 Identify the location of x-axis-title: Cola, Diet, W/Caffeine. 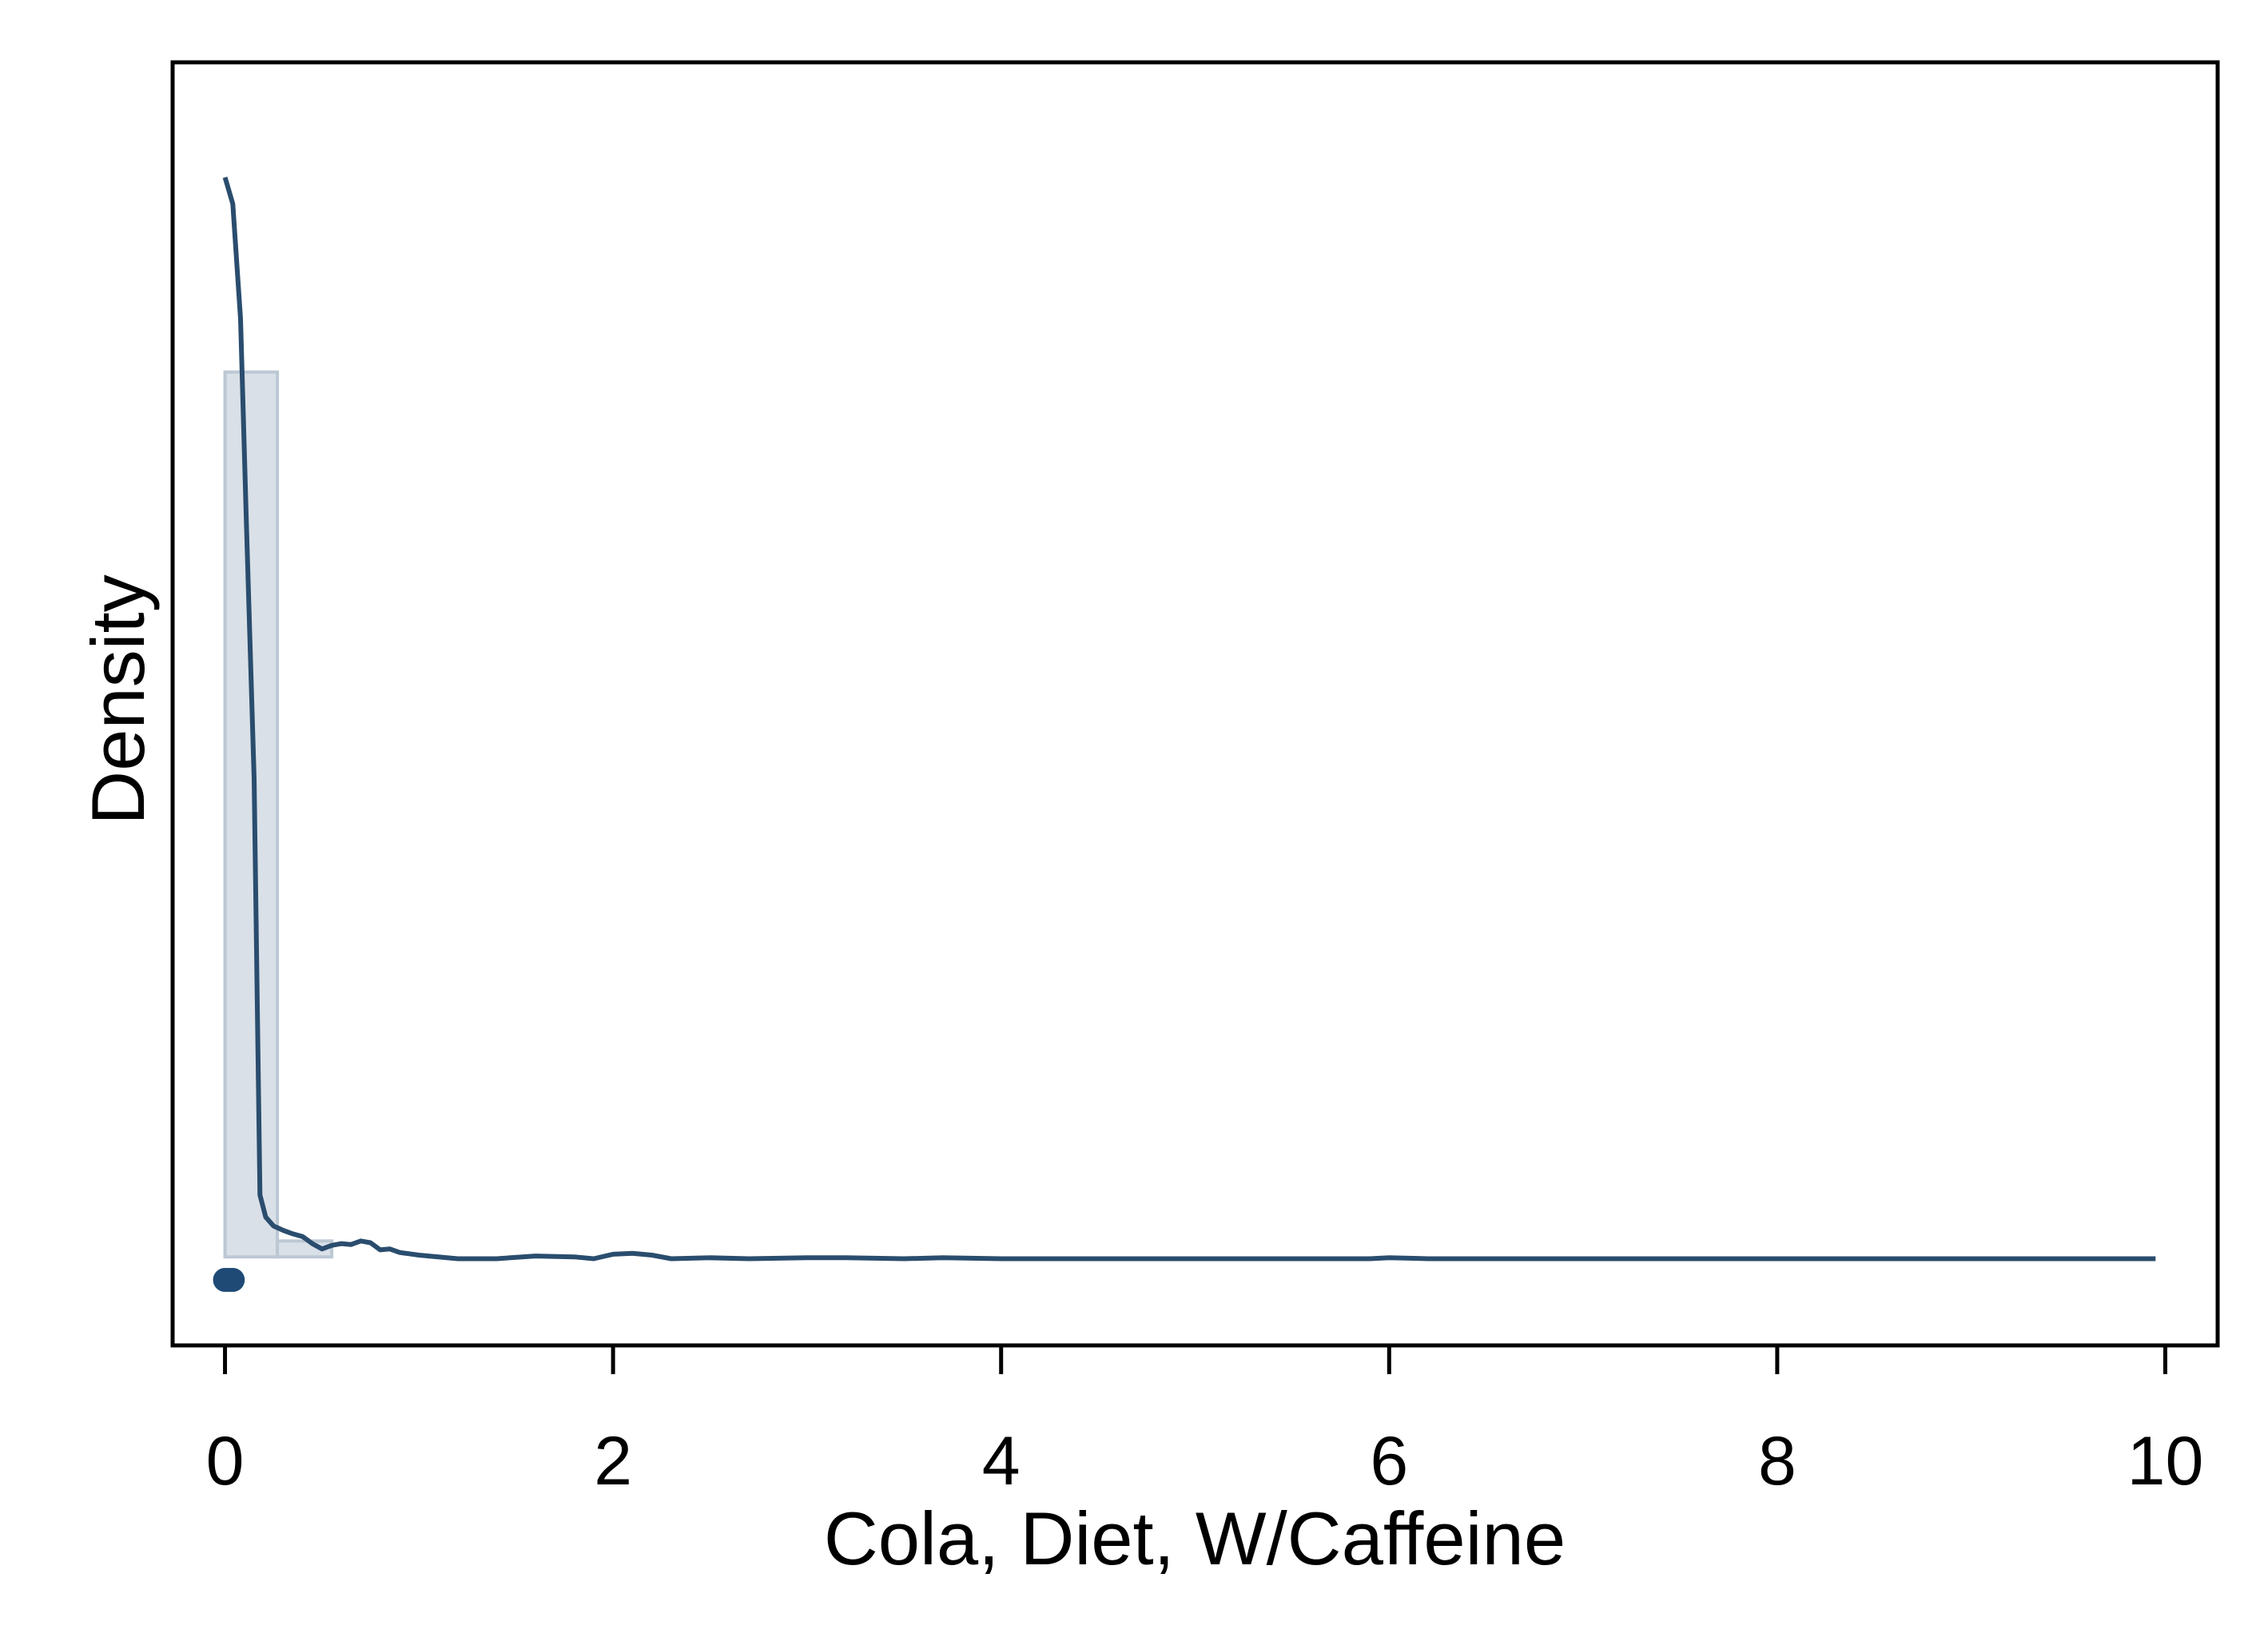
(1195, 1538).